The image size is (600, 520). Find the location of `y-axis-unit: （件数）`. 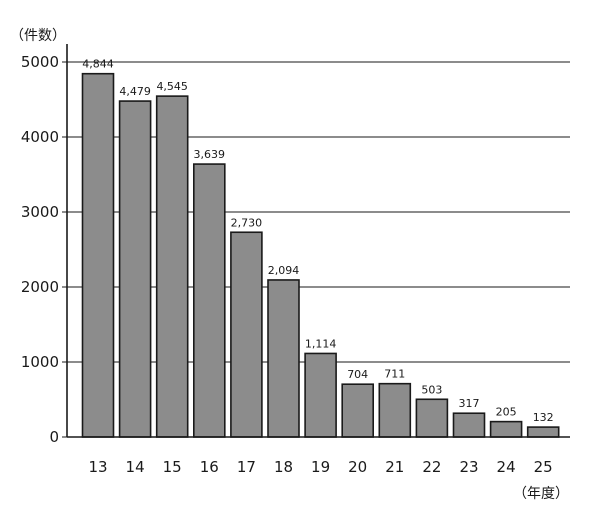

y-axis-unit: （件数） is located at coordinates (38, 36).